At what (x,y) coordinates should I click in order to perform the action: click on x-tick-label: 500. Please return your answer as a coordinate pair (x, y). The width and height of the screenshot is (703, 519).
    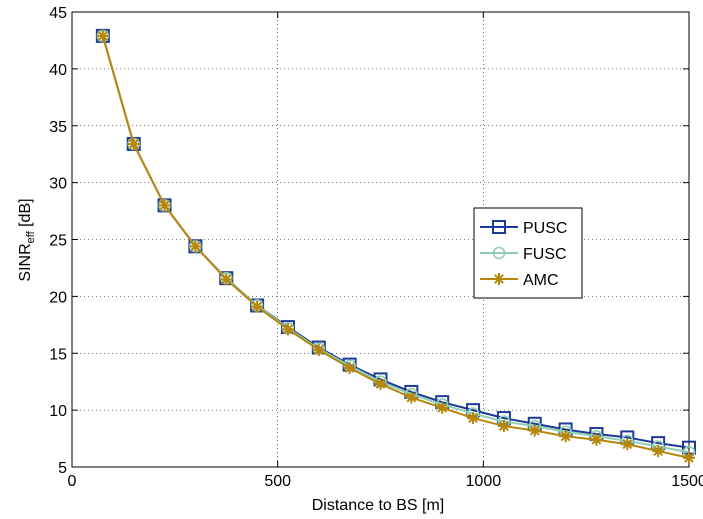
    Looking at the image, I should click on (277, 481).